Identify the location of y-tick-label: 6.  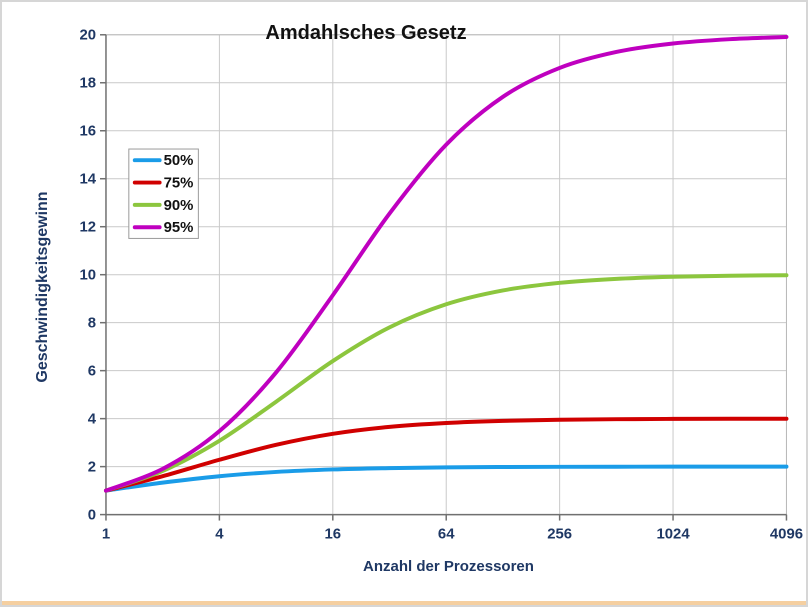
(92, 372).